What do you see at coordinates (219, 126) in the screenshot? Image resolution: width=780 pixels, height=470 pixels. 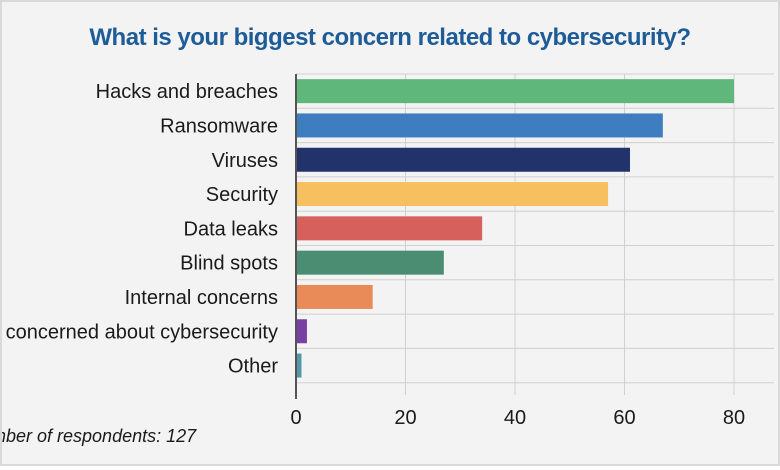 I see `category-label: Ransomware` at bounding box center [219, 126].